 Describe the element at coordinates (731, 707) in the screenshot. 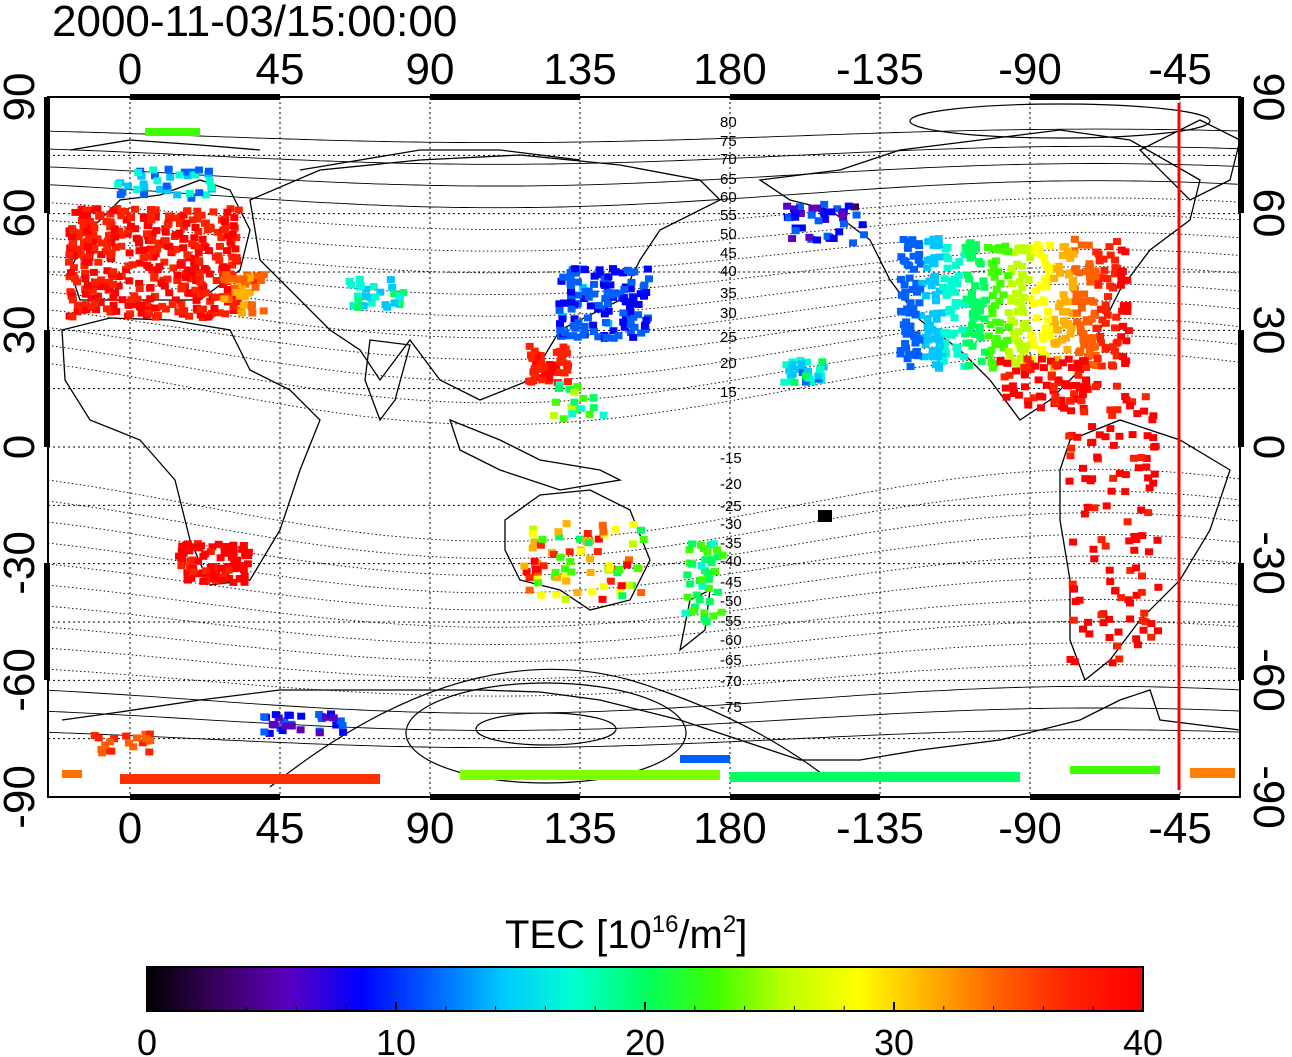

I see `contour-label: -75` at that location.